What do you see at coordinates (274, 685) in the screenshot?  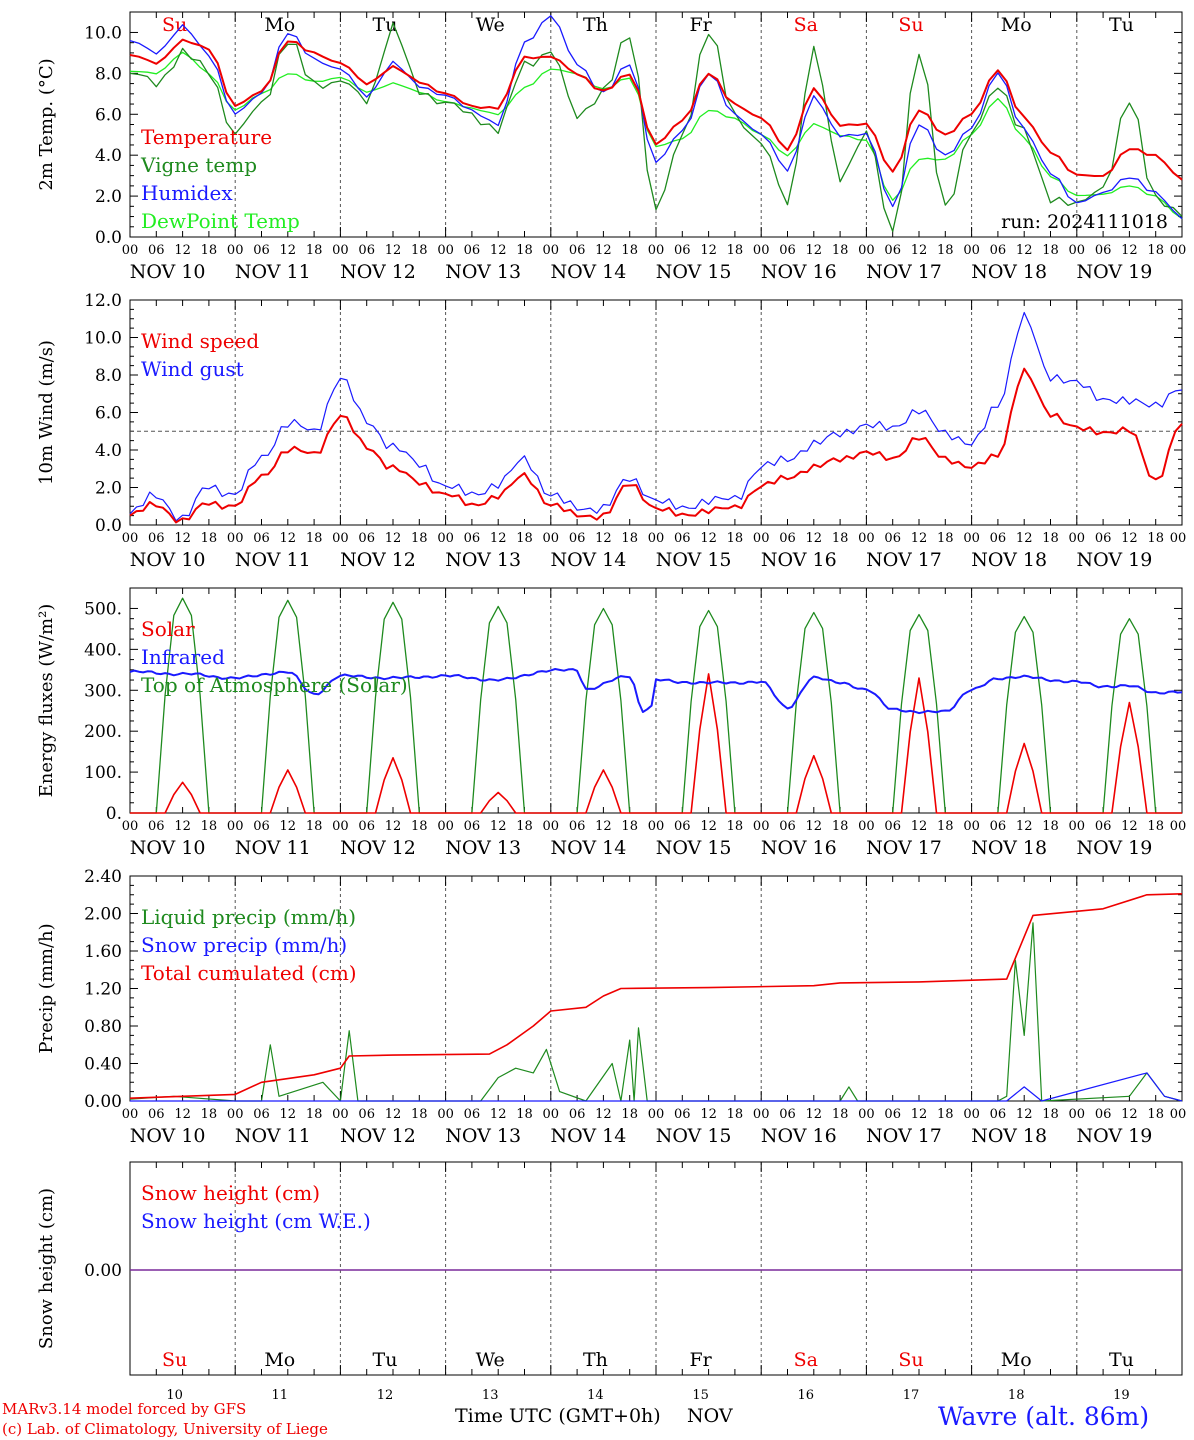 I see `legend-entry: Top of Atmosphere (Solar)` at bounding box center [274, 685].